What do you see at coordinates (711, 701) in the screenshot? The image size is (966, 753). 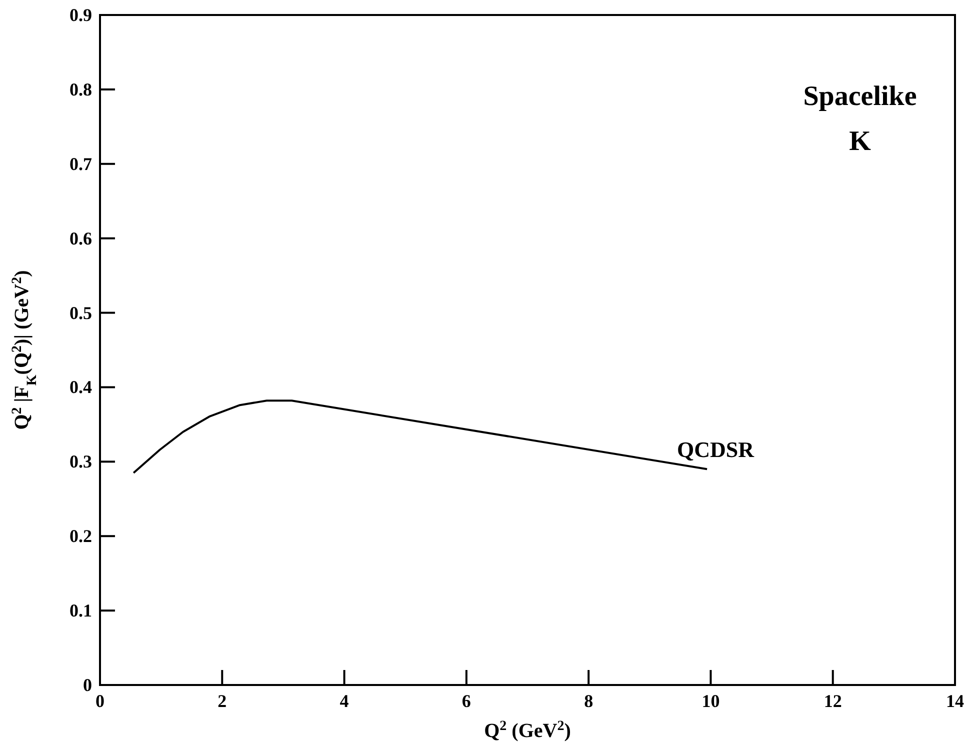 I see `x-tick-label: 10` at bounding box center [711, 701].